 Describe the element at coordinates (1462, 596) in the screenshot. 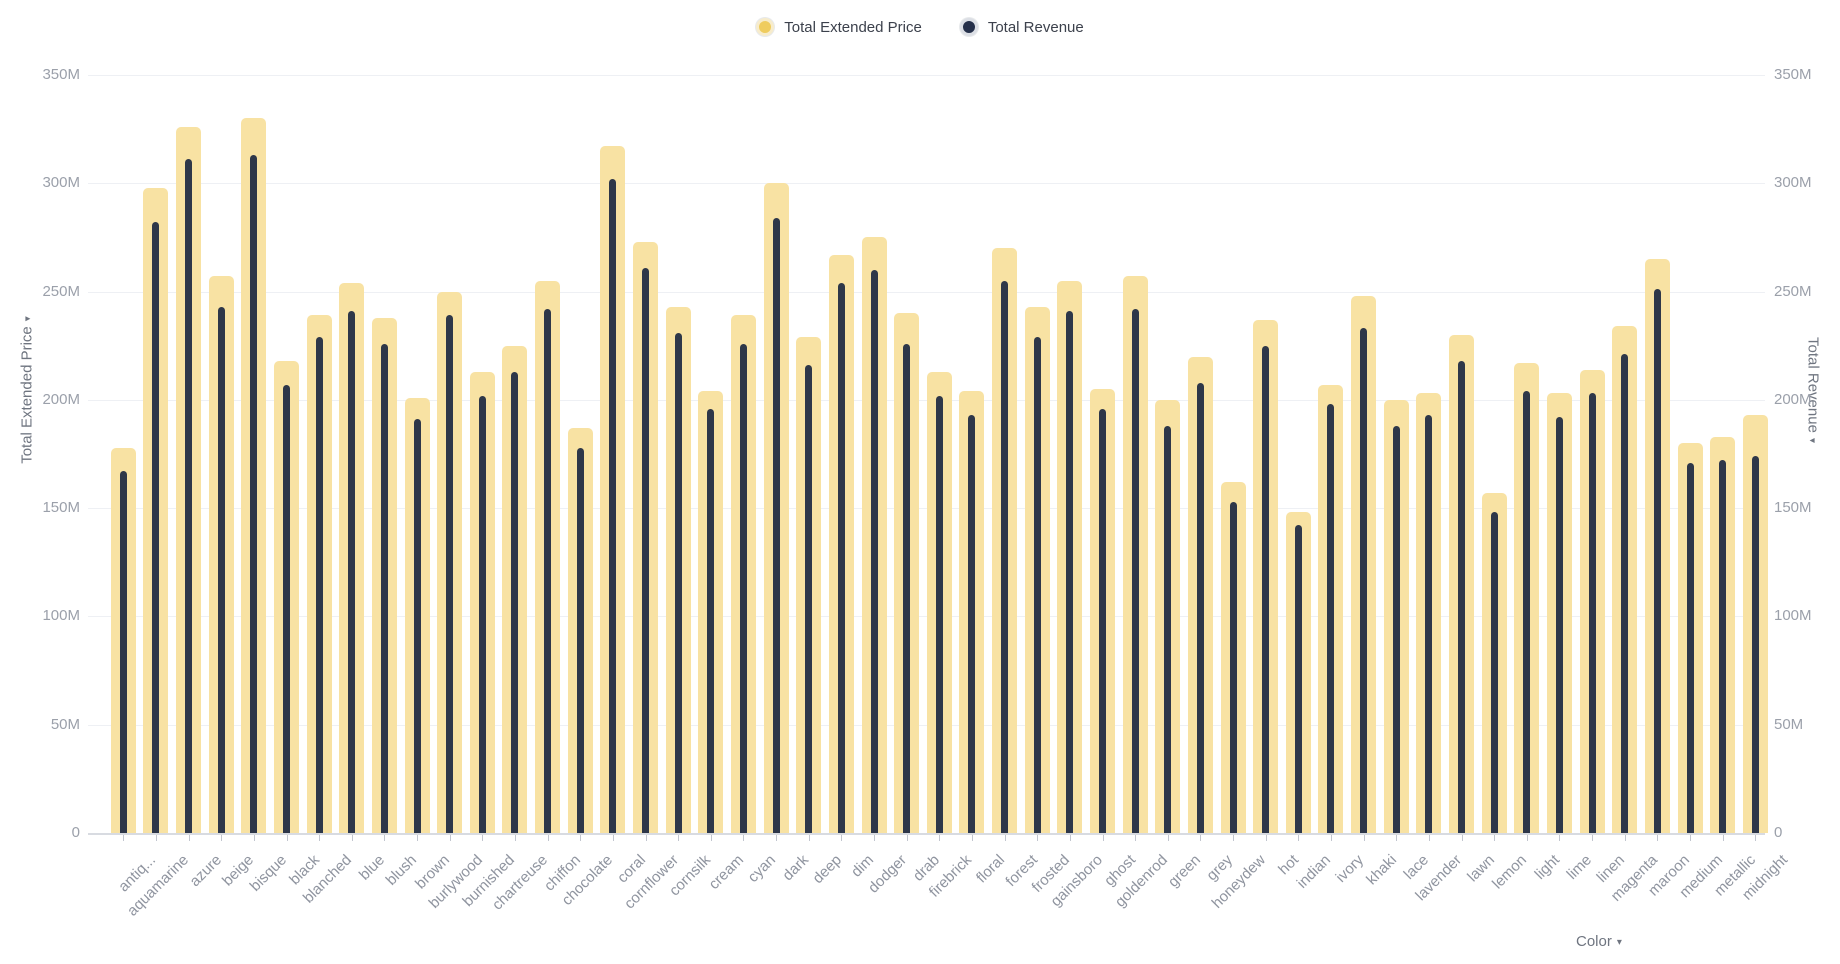

I see `bar-lawn-revenue` at that location.